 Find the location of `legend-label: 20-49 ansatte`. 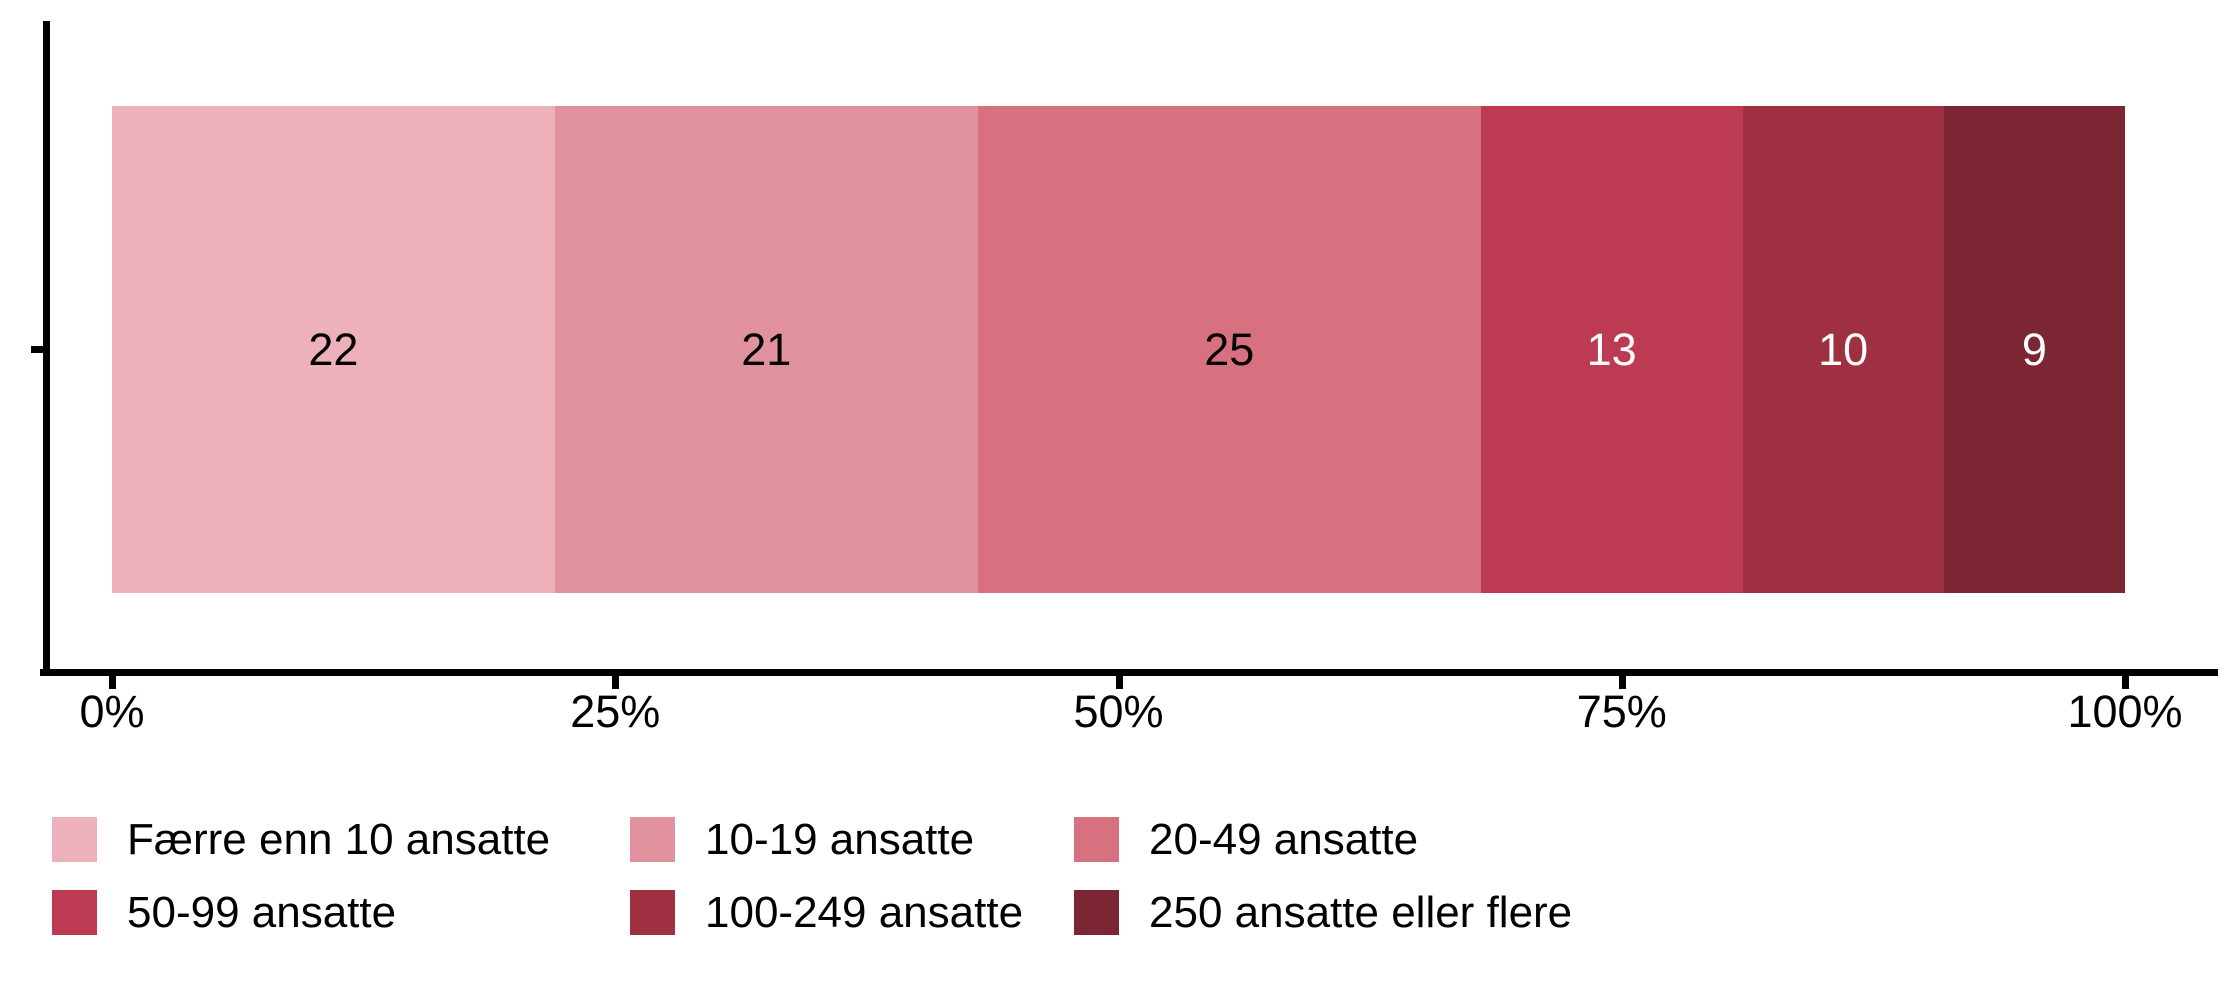

legend-label: 20-49 ansatte is located at coordinates (1284, 839).